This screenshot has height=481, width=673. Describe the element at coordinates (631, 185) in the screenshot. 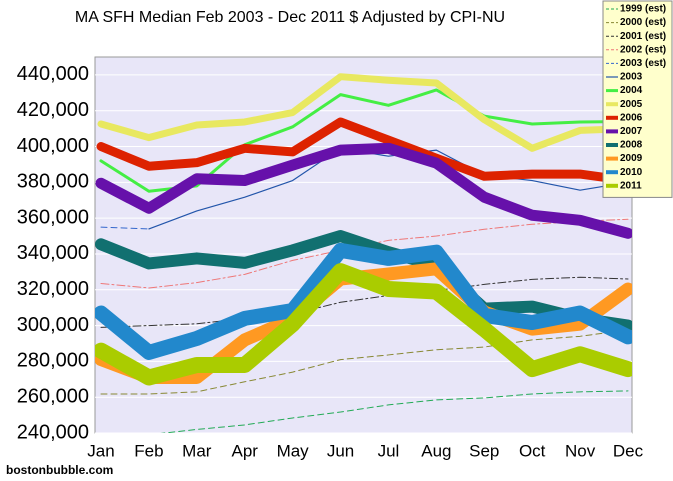

I see `legend-label: 2011` at that location.